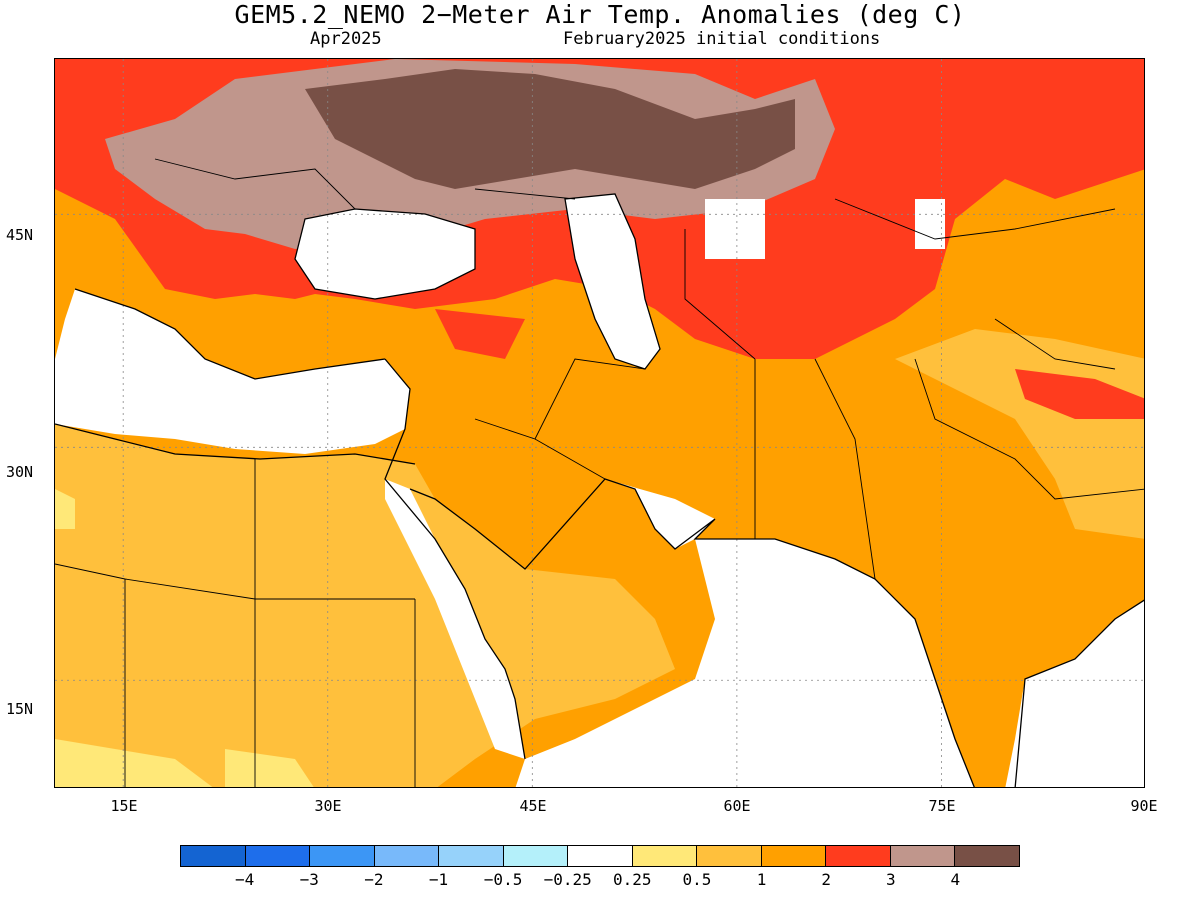  Describe the element at coordinates (65, 509) in the screenshot. I see `libya-pale-anomaly` at that location.